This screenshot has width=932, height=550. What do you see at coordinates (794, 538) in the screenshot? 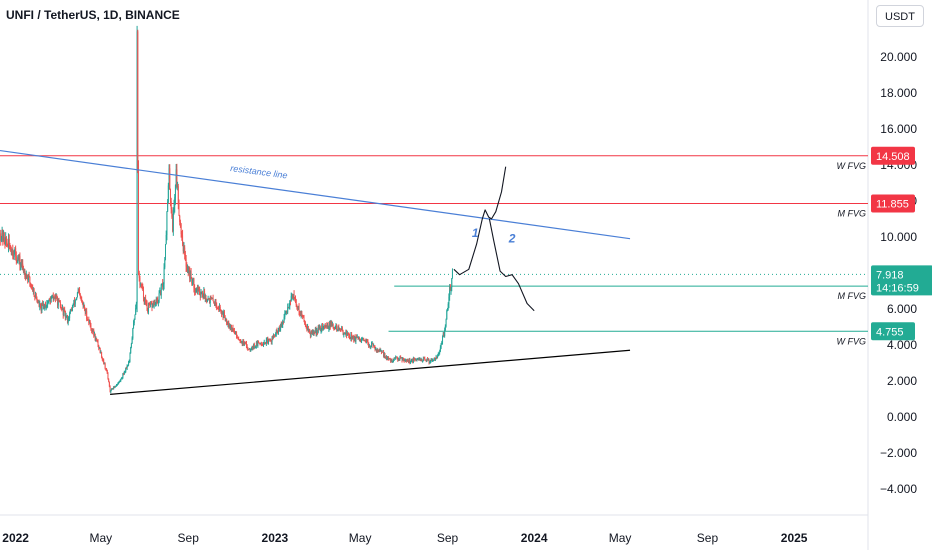
I see `time-tick-label: 2025` at bounding box center [794, 538].